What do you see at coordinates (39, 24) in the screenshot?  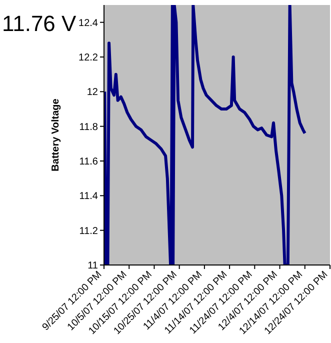 I see `chart-title: 11.76 V` at bounding box center [39, 24].